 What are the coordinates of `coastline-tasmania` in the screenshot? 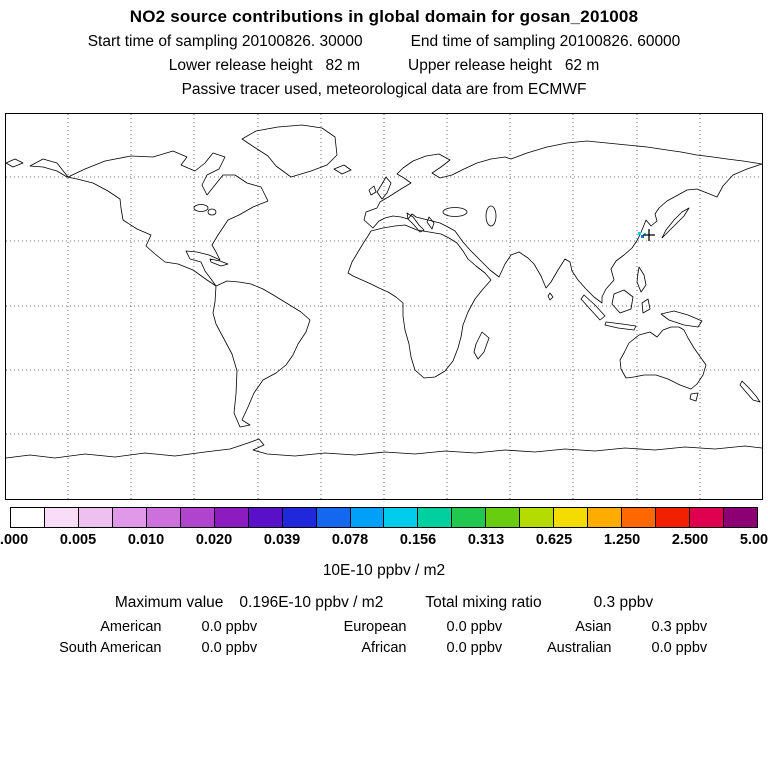 It's located at (694, 397).